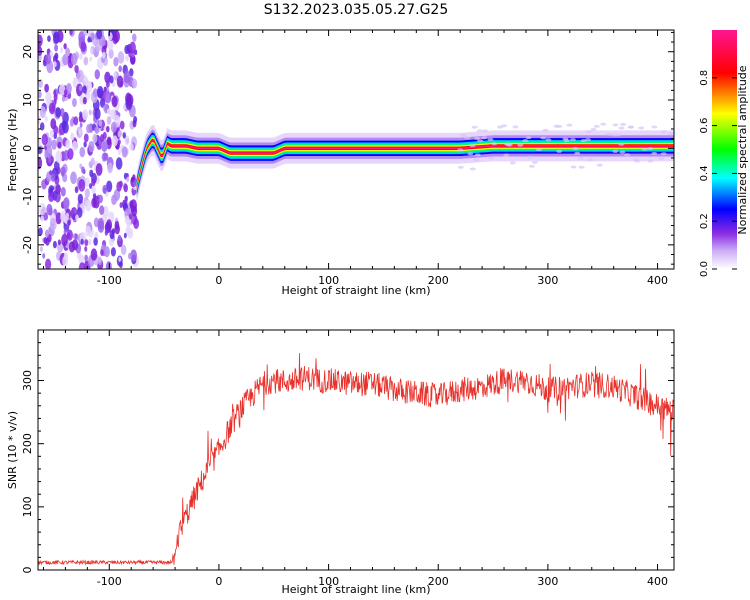  I want to click on snr-x-label: Height of straight line (km), so click(355, 589).